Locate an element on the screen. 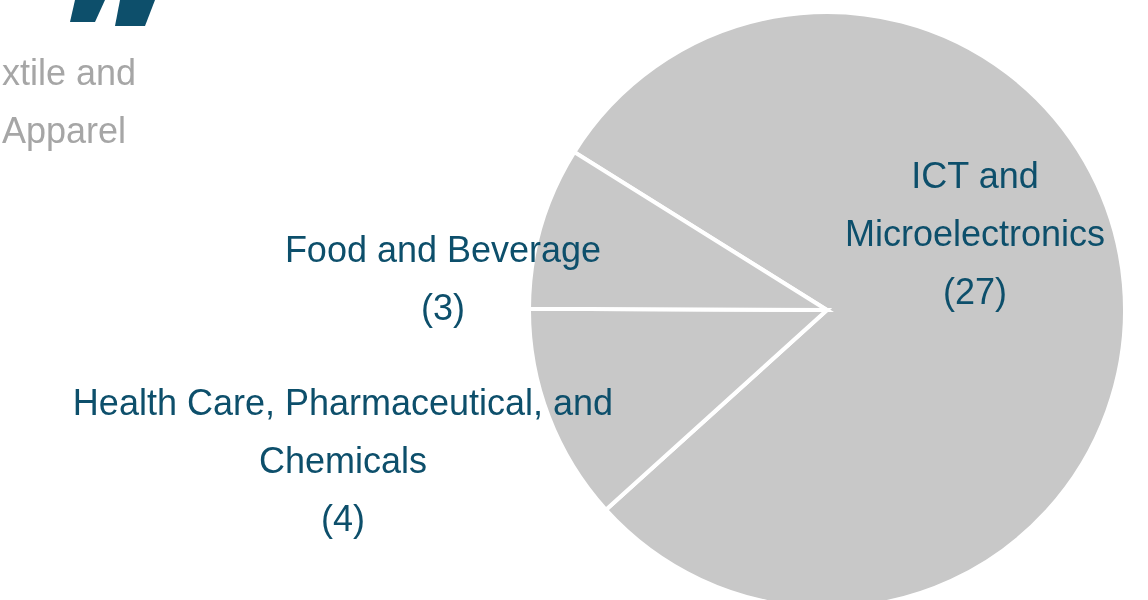 The image size is (1148, 600). data-label: (27) is located at coordinates (975, 291).